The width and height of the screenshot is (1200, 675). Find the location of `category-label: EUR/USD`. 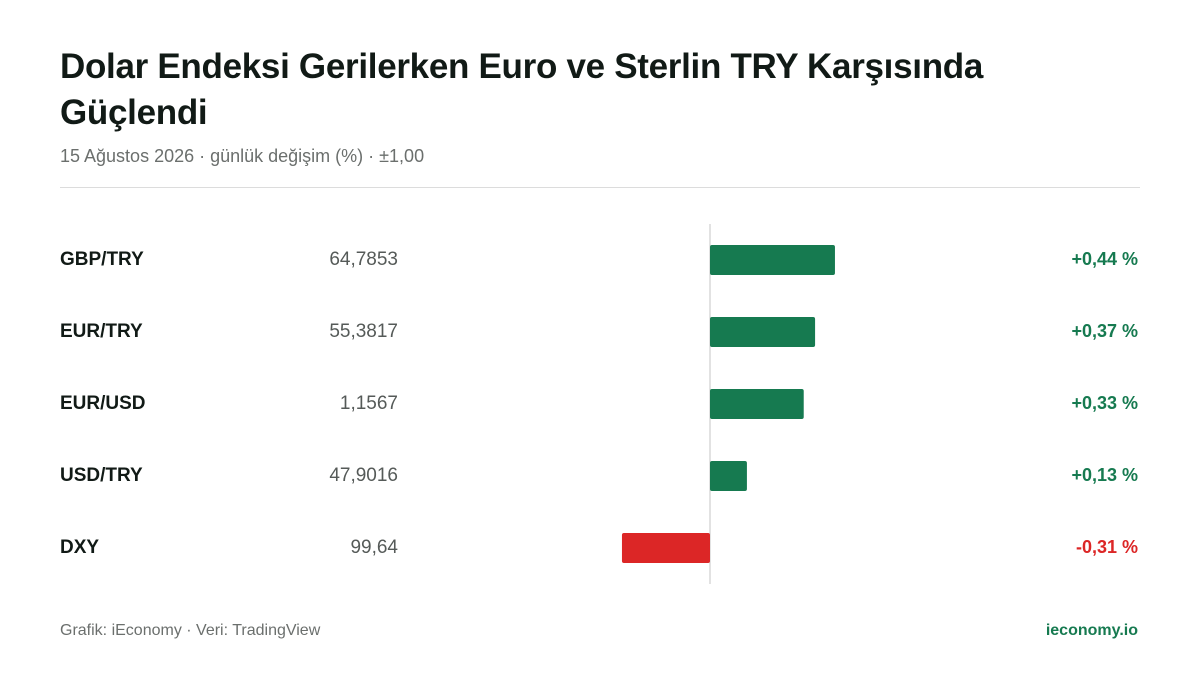

category-label: EUR/USD is located at coordinates (103, 403).